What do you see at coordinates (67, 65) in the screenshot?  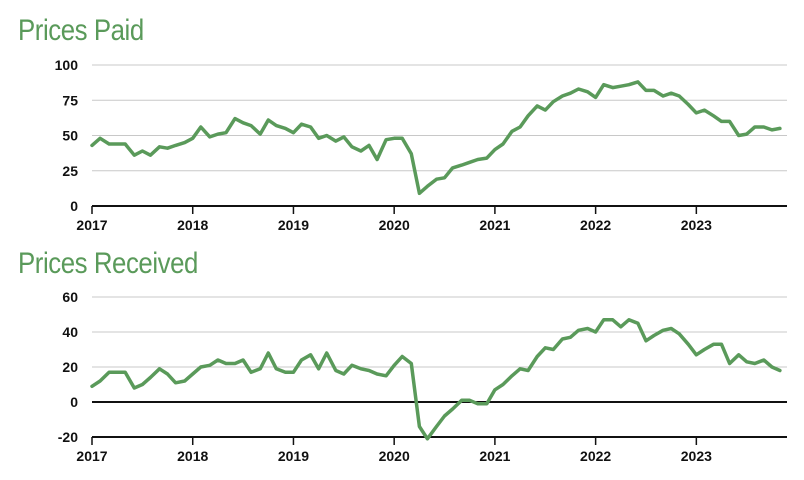 I see `y-tick-label: 100` at bounding box center [67, 65].